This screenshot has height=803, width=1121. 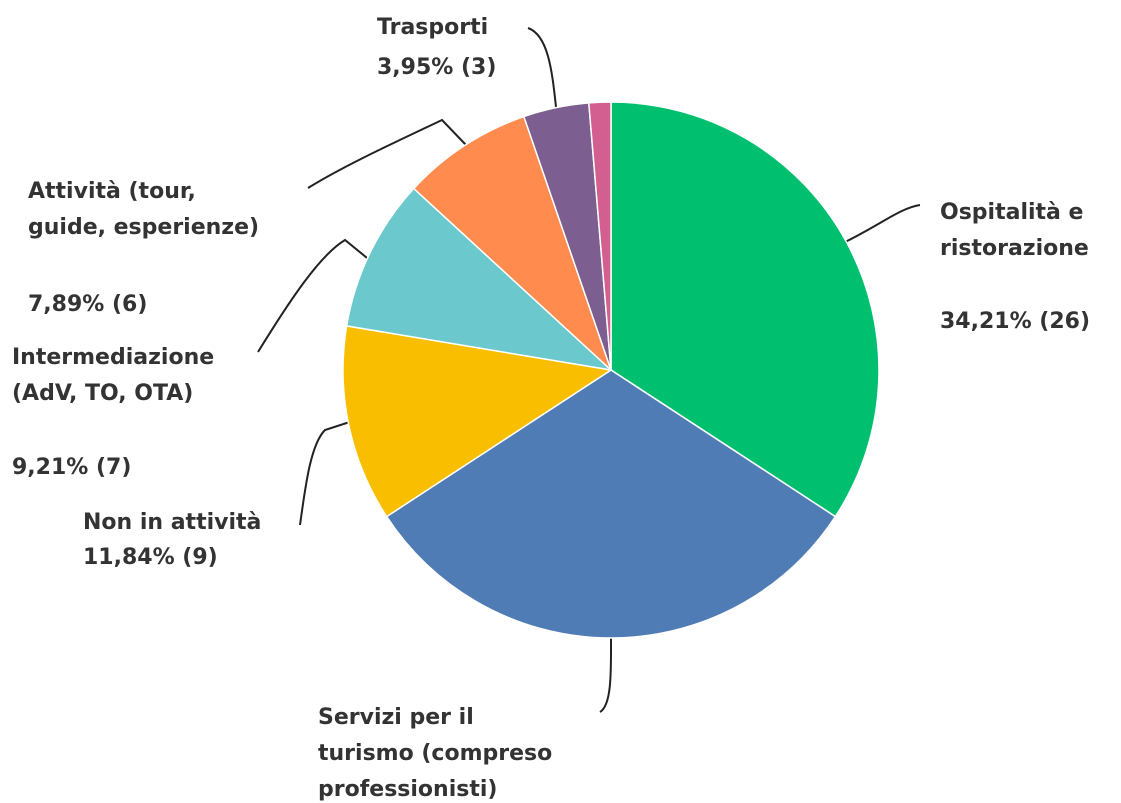 I want to click on slice-label: Non in attività, so click(x=172, y=522).